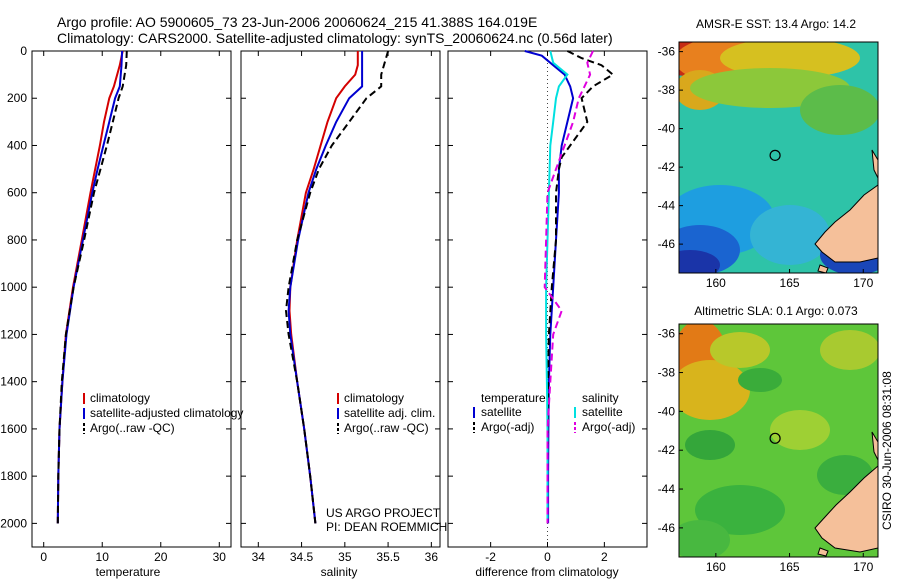 The image size is (900, 580). Describe the element at coordinates (161, 557) in the screenshot. I see `x-tick-label: 20` at that location.